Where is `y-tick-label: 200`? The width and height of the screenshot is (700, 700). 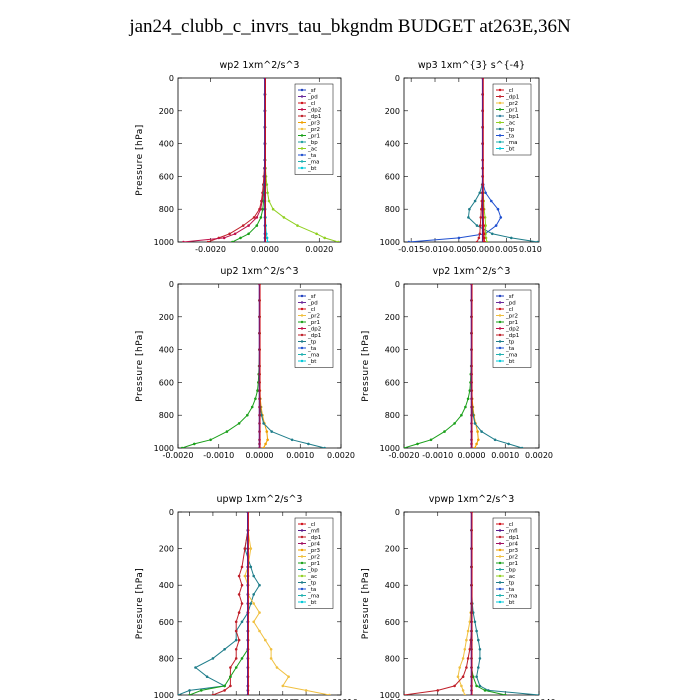 y-tick-label: 200 is located at coordinates (392, 317).